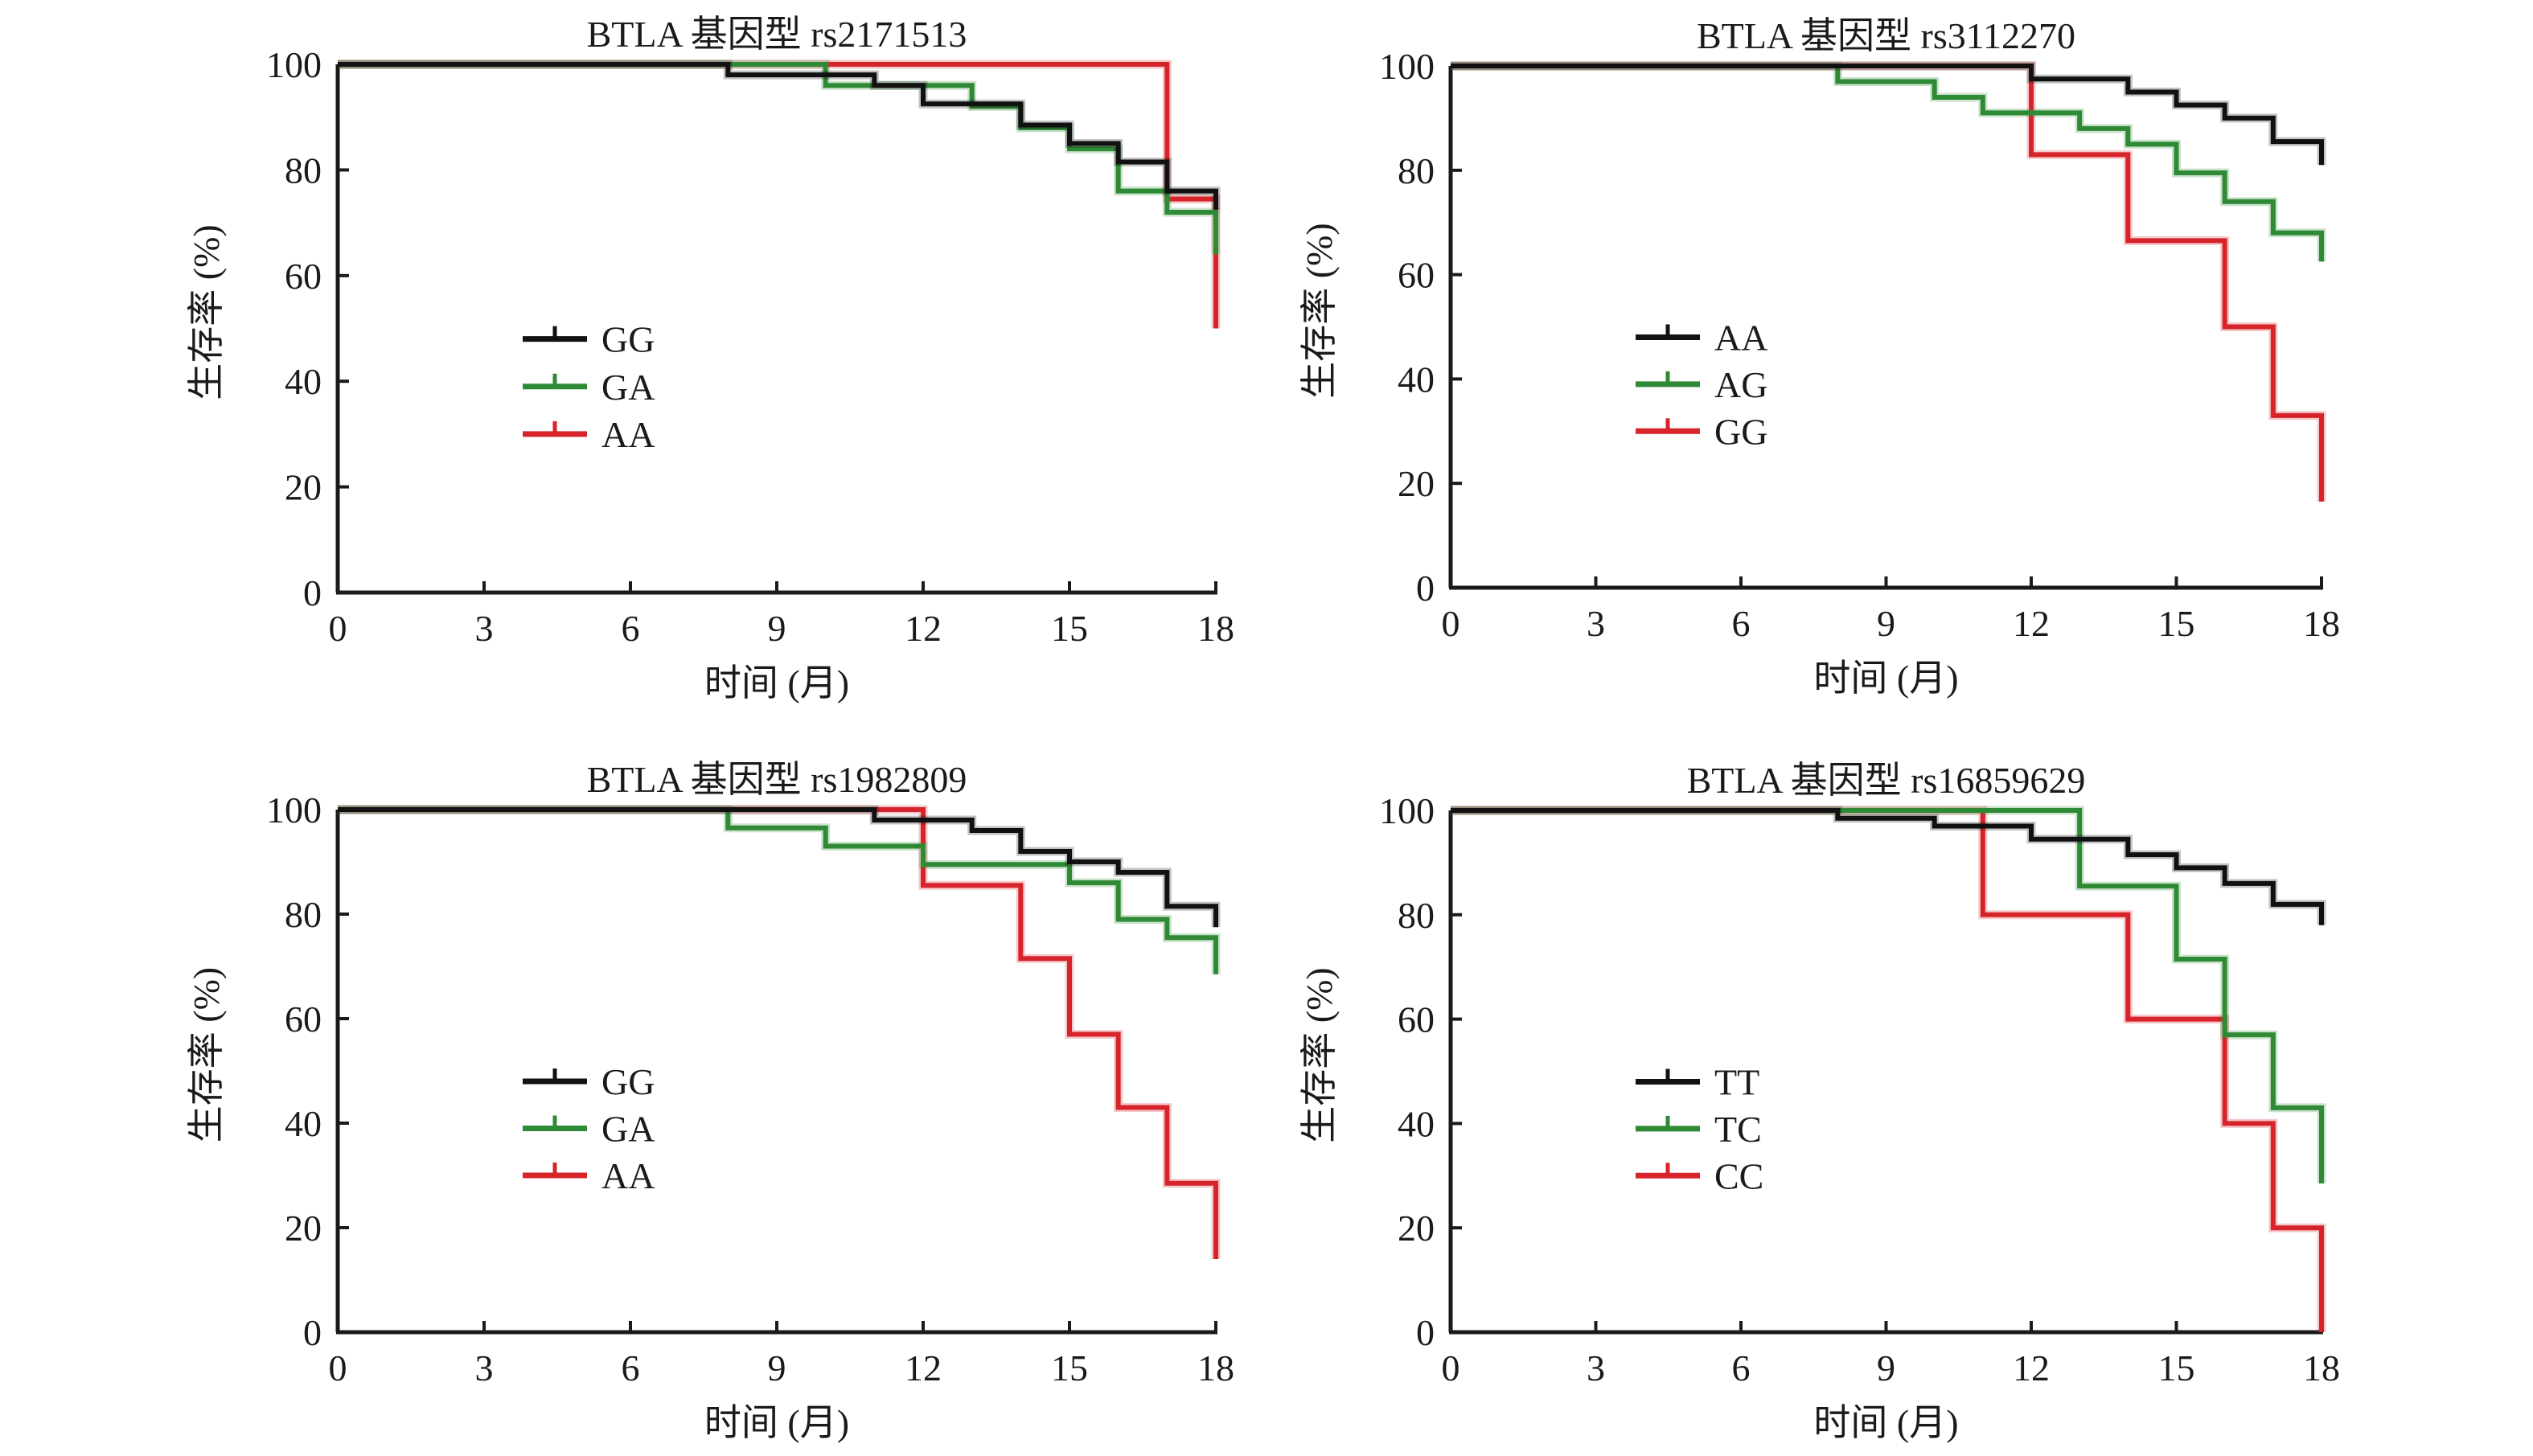  I want to click on legend-item: TC, so click(1699, 1129).